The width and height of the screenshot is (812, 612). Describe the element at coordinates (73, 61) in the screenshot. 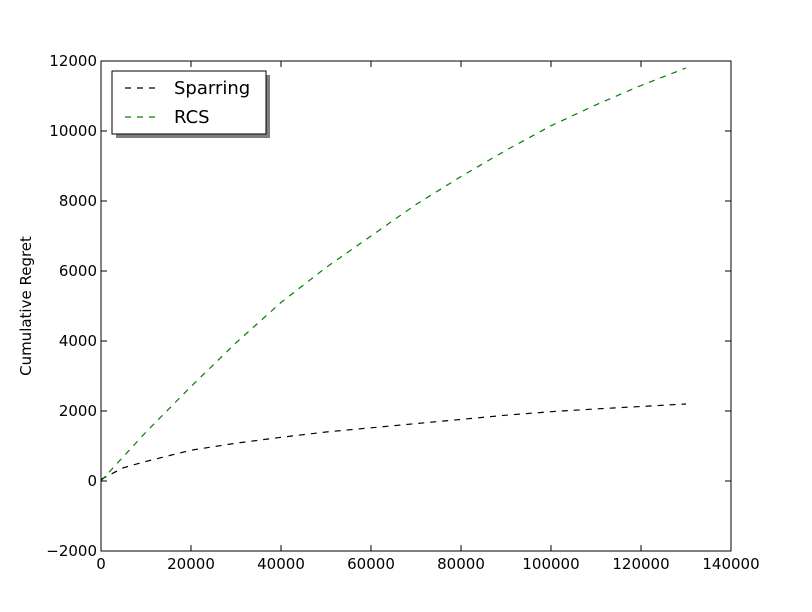

I see `y-tick-label: 12000` at that location.